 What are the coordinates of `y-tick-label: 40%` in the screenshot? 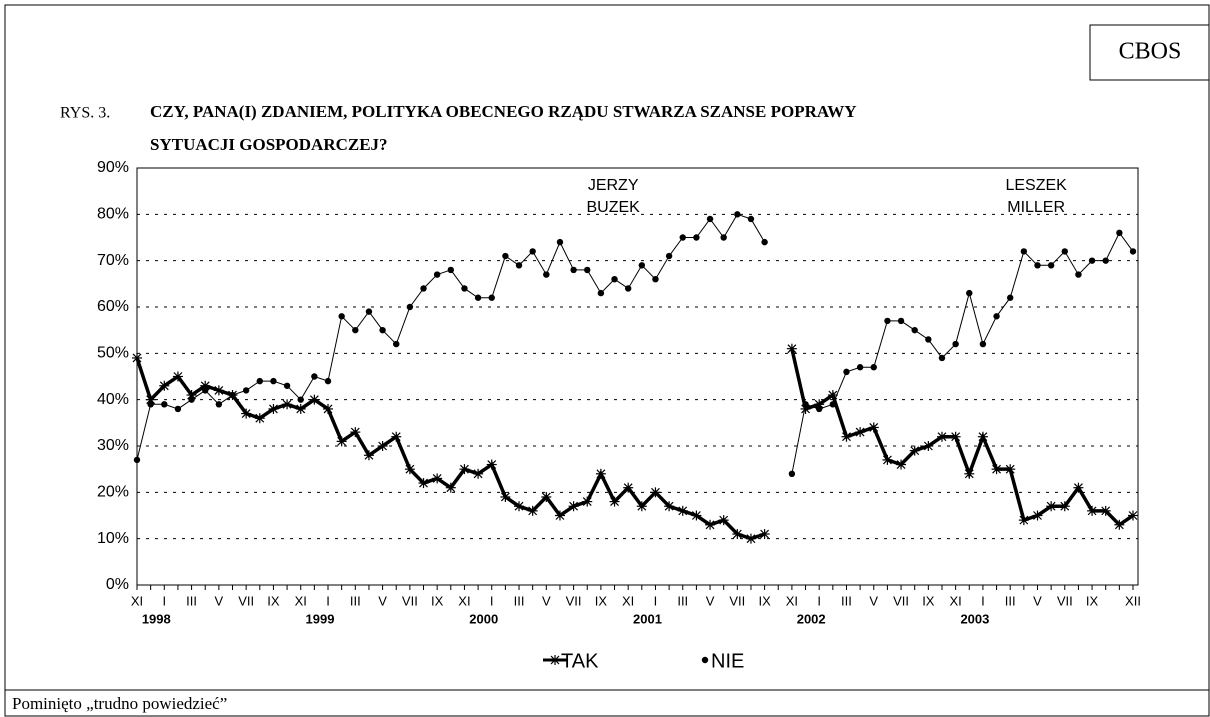 It's located at (113, 399).